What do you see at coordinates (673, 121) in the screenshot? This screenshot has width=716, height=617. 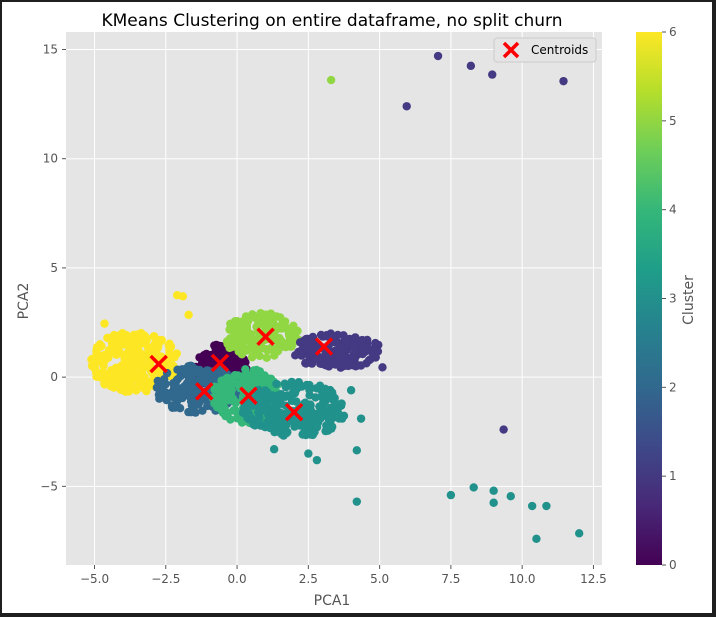 I see `colorbar-tick-label: 5` at bounding box center [673, 121].